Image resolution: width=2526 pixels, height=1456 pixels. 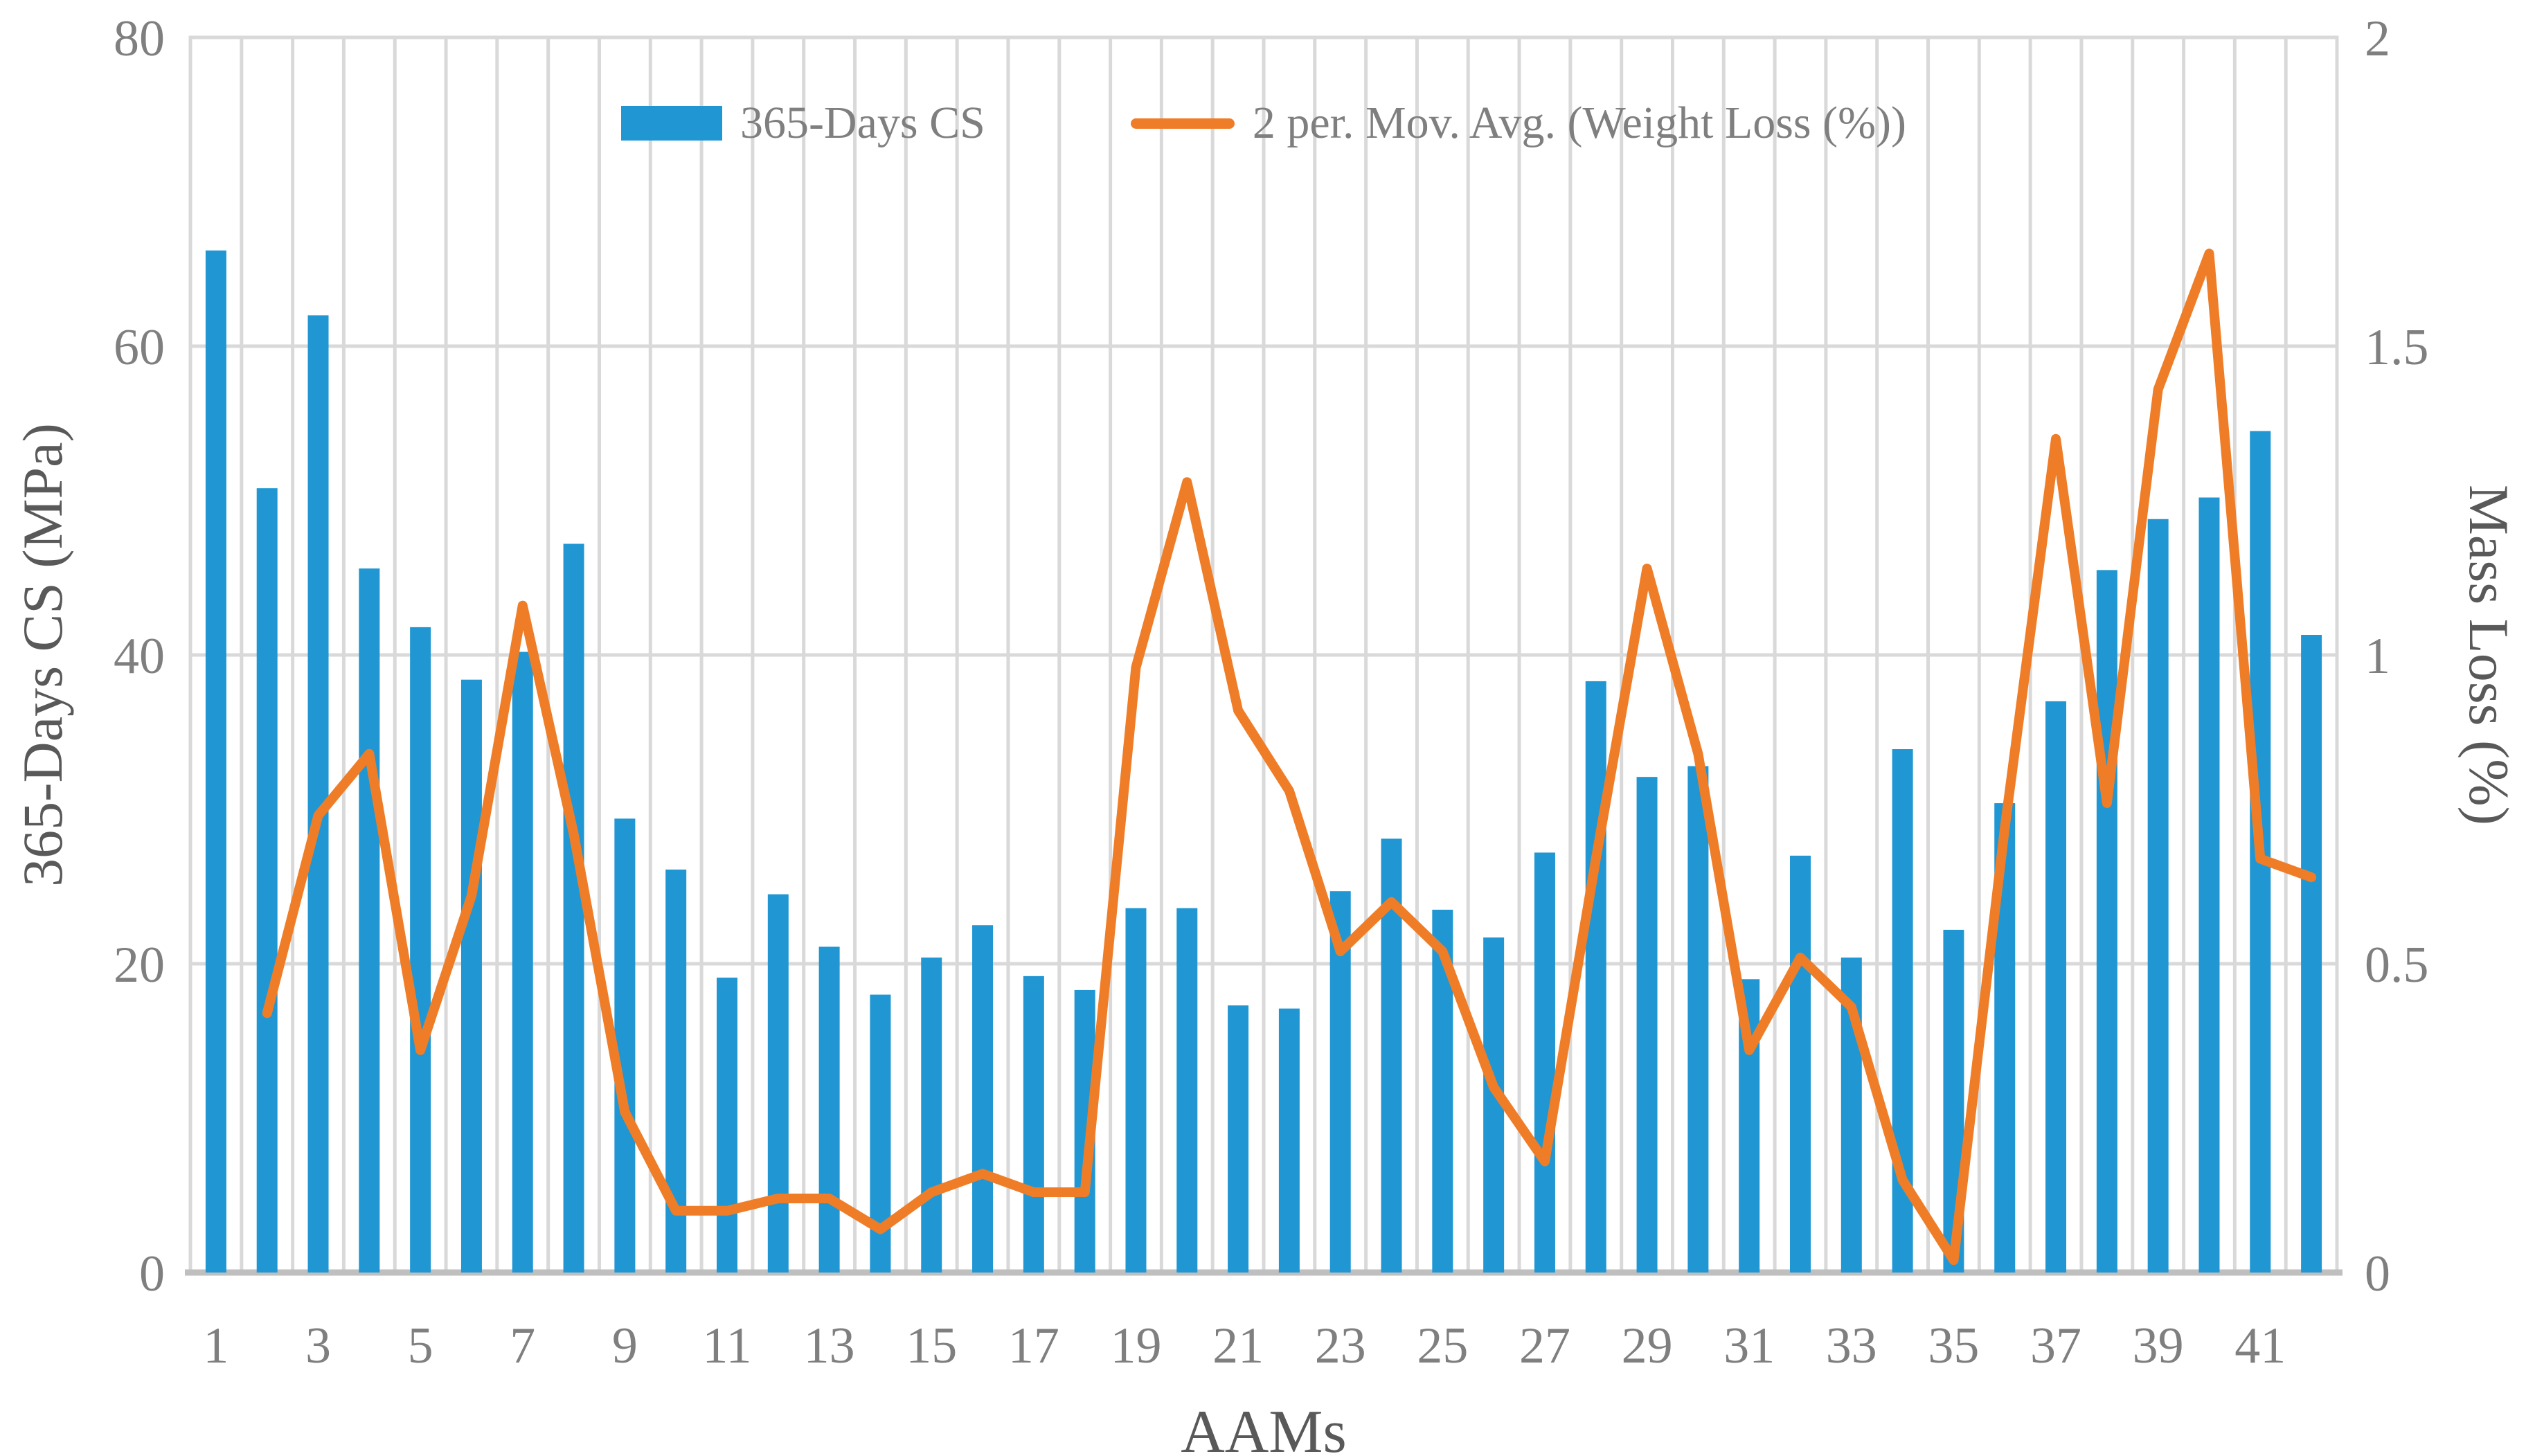 What do you see at coordinates (2397, 347) in the screenshot?
I see `y-right-tick-label: 1.5` at bounding box center [2397, 347].